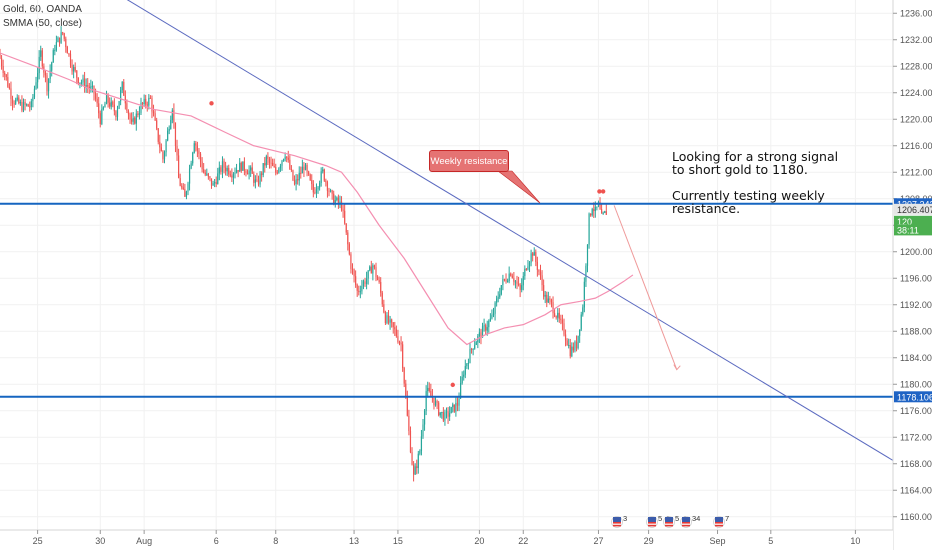 Image resolution: width=932 pixels, height=550 pixels. Describe the element at coordinates (42, 9) in the screenshot. I see `symbol-label: Gold, 60, OANDA` at that location.